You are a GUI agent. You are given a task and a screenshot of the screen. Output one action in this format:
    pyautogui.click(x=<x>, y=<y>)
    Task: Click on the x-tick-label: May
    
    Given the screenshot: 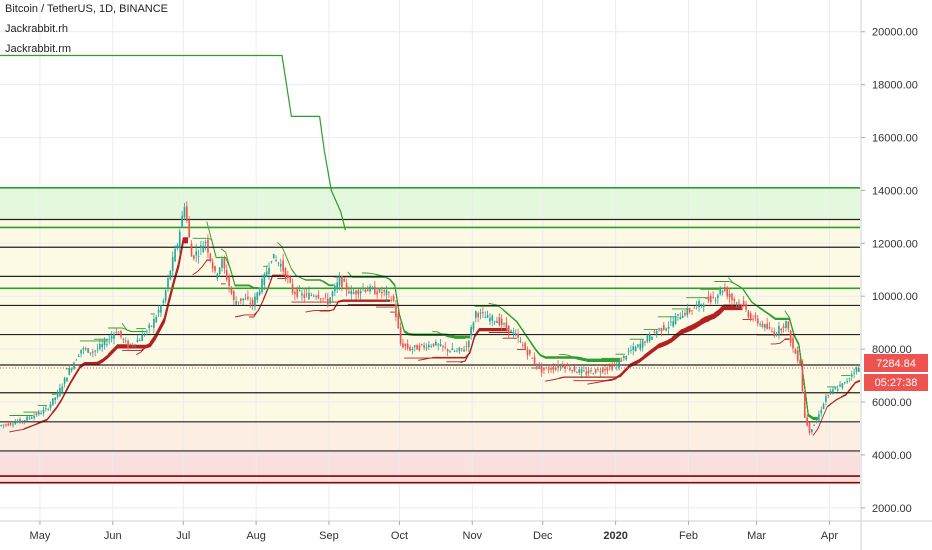 What is the action you would take?
    pyautogui.click(x=40, y=536)
    